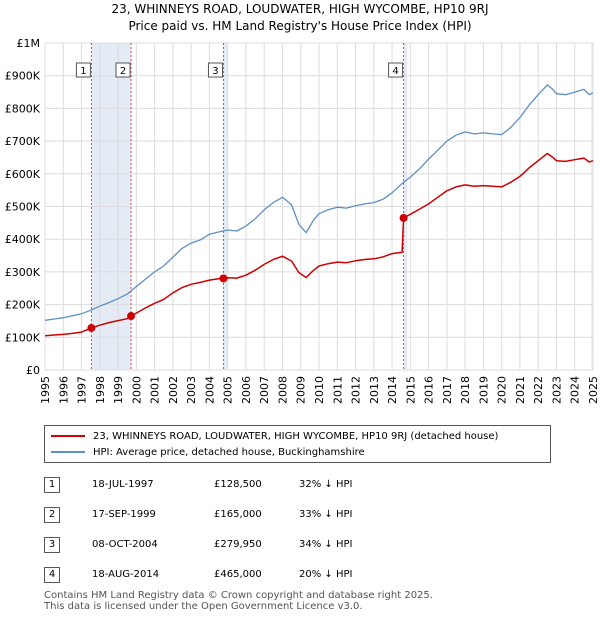 This screenshot has height=620, width=600. What do you see at coordinates (337, 390) in the screenshot?
I see `x-tick-label: 2011` at bounding box center [337, 390].